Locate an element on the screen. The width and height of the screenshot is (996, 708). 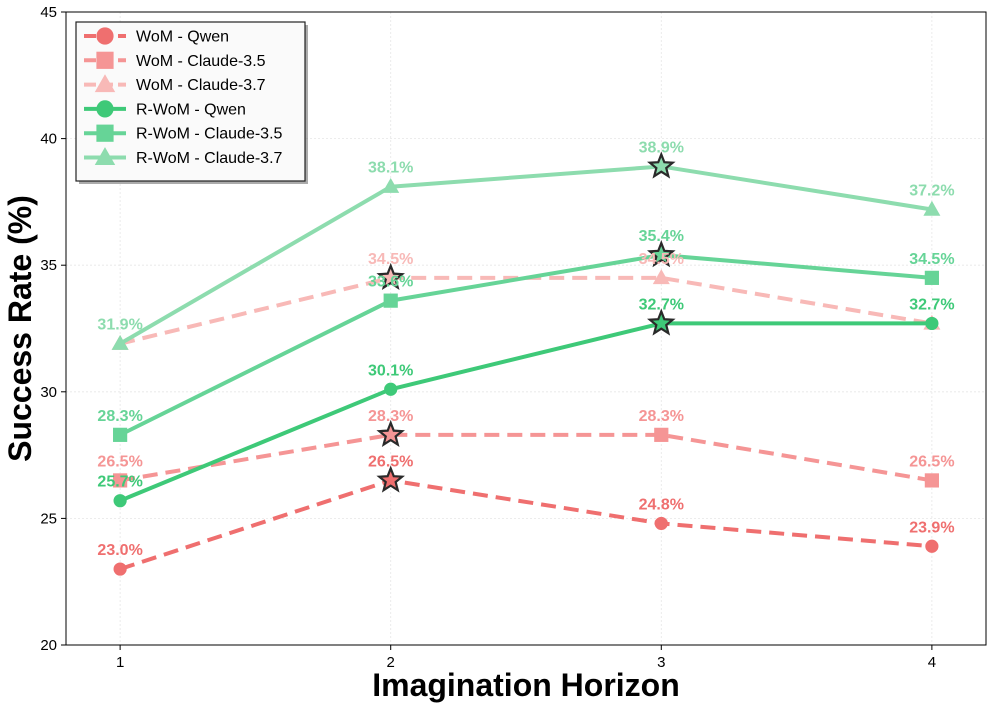
data-label: 31.9% is located at coordinates (119, 325).